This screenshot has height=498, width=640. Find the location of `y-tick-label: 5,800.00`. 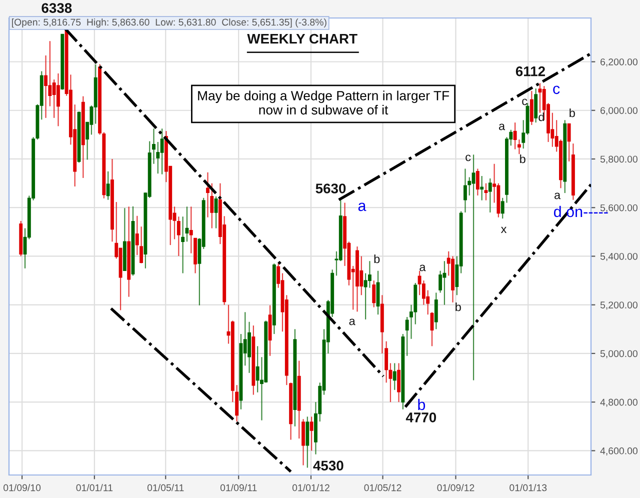

y-tick-label: 5,800.00 is located at coordinates (619, 160).